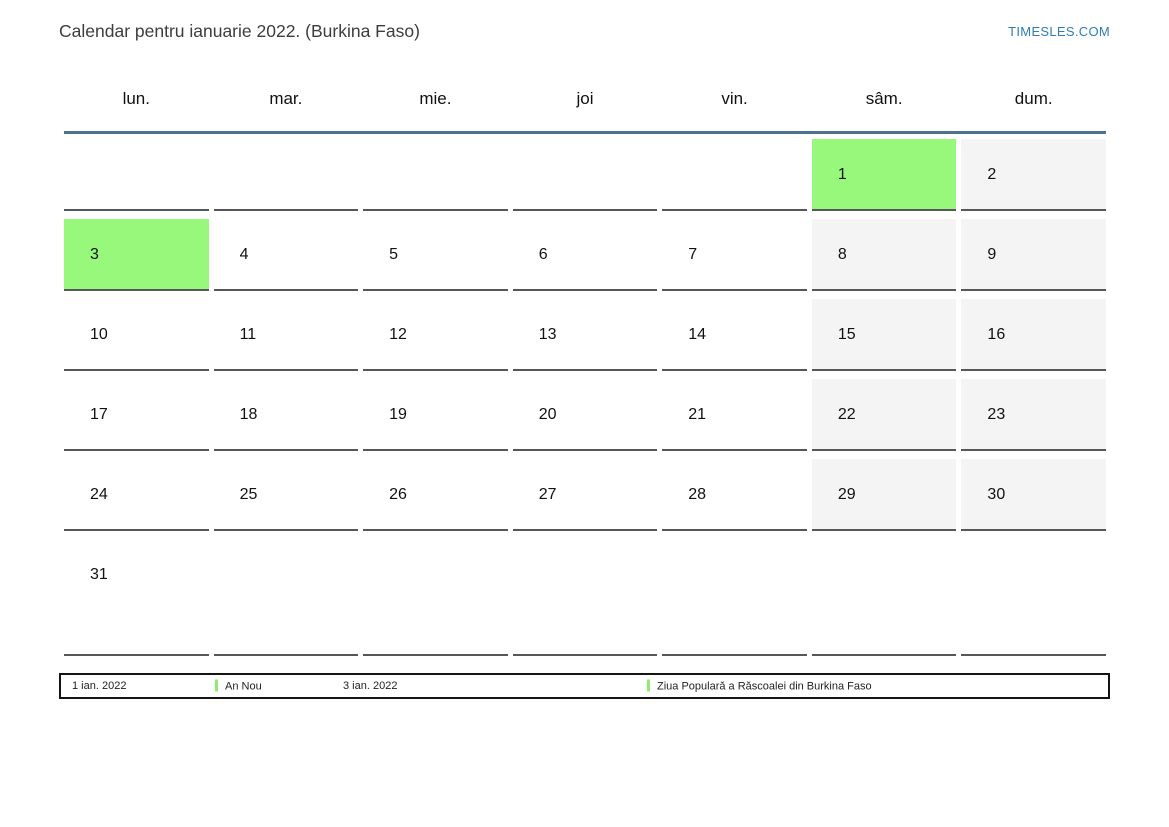 The width and height of the screenshot is (1169, 827). What do you see at coordinates (884, 415) in the screenshot?
I see `day-cell-22: 22` at bounding box center [884, 415].